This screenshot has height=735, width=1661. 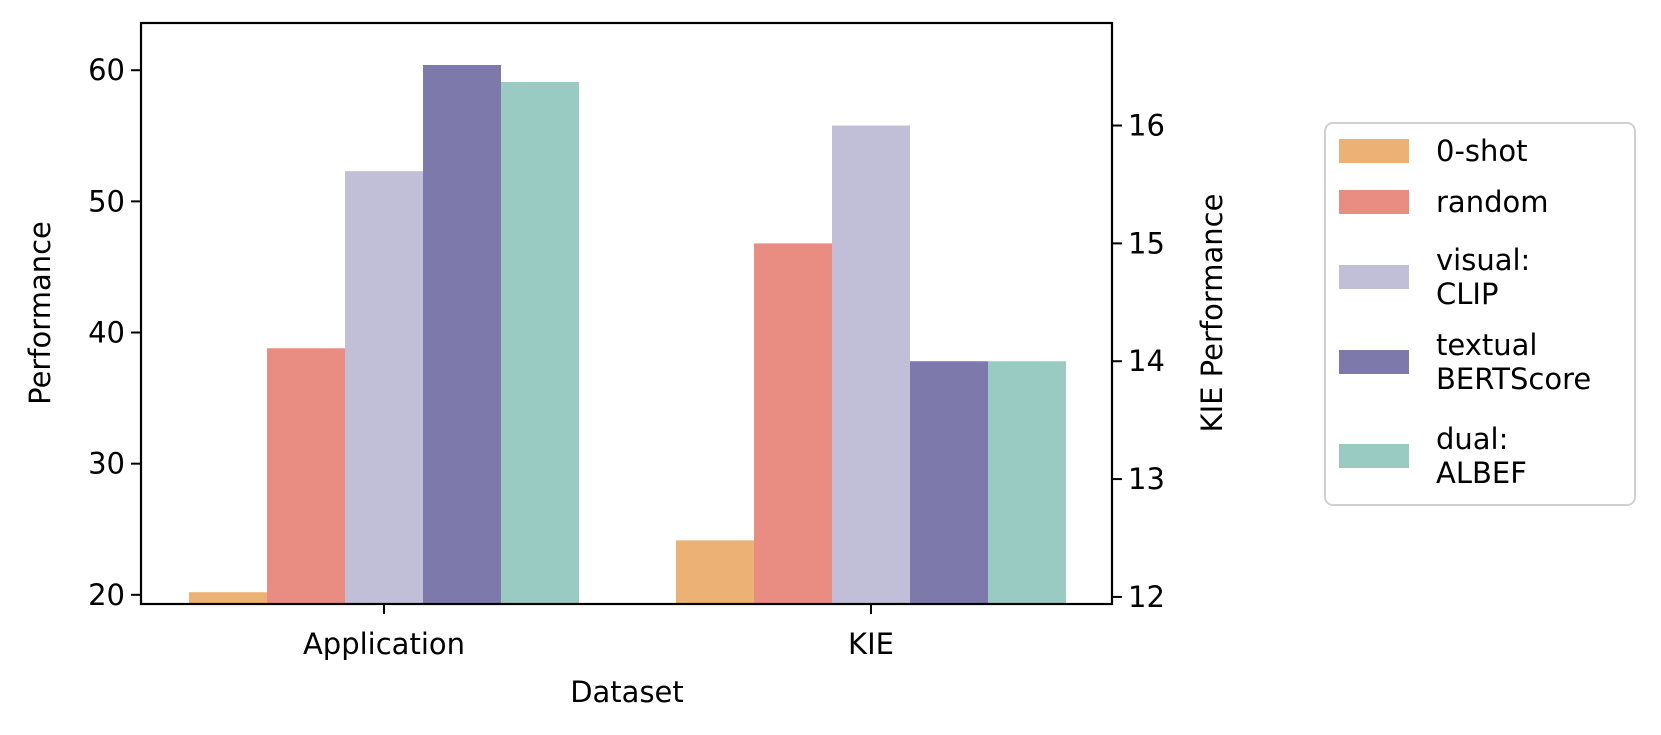 I want to click on y2-tick-label: 15, so click(x=1146, y=243).